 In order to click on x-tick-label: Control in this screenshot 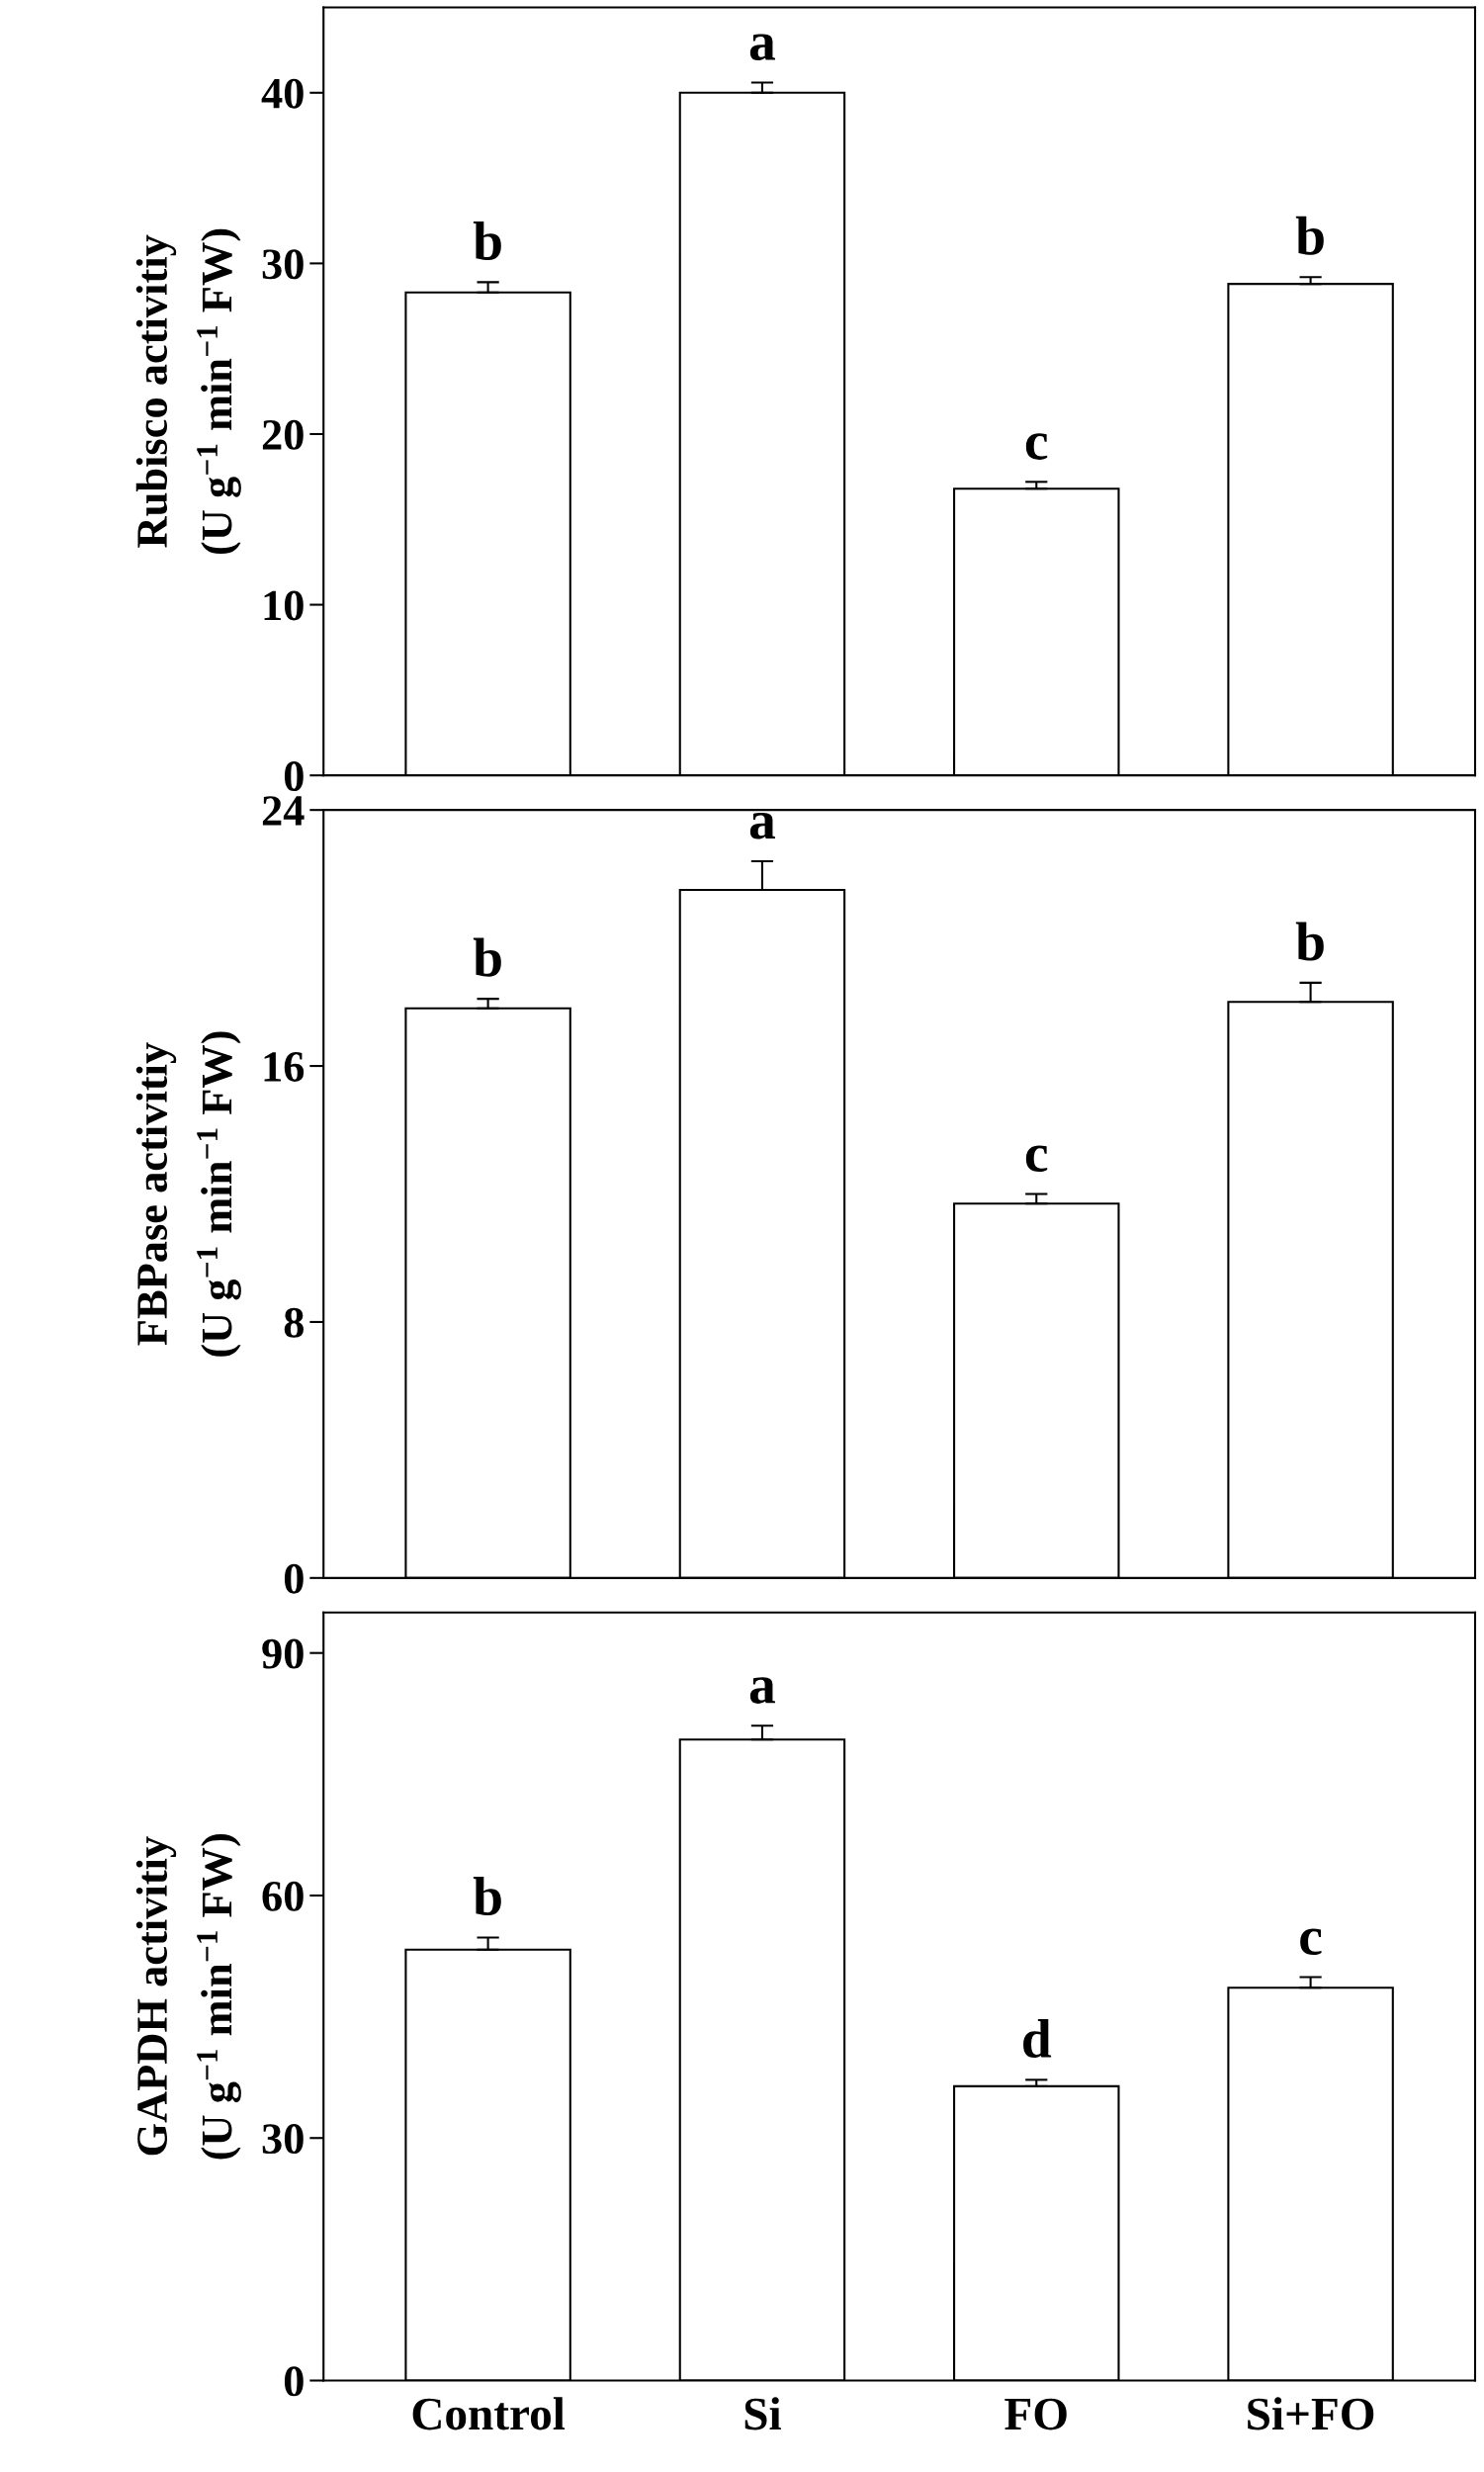, I will do `click(489, 2413)`.